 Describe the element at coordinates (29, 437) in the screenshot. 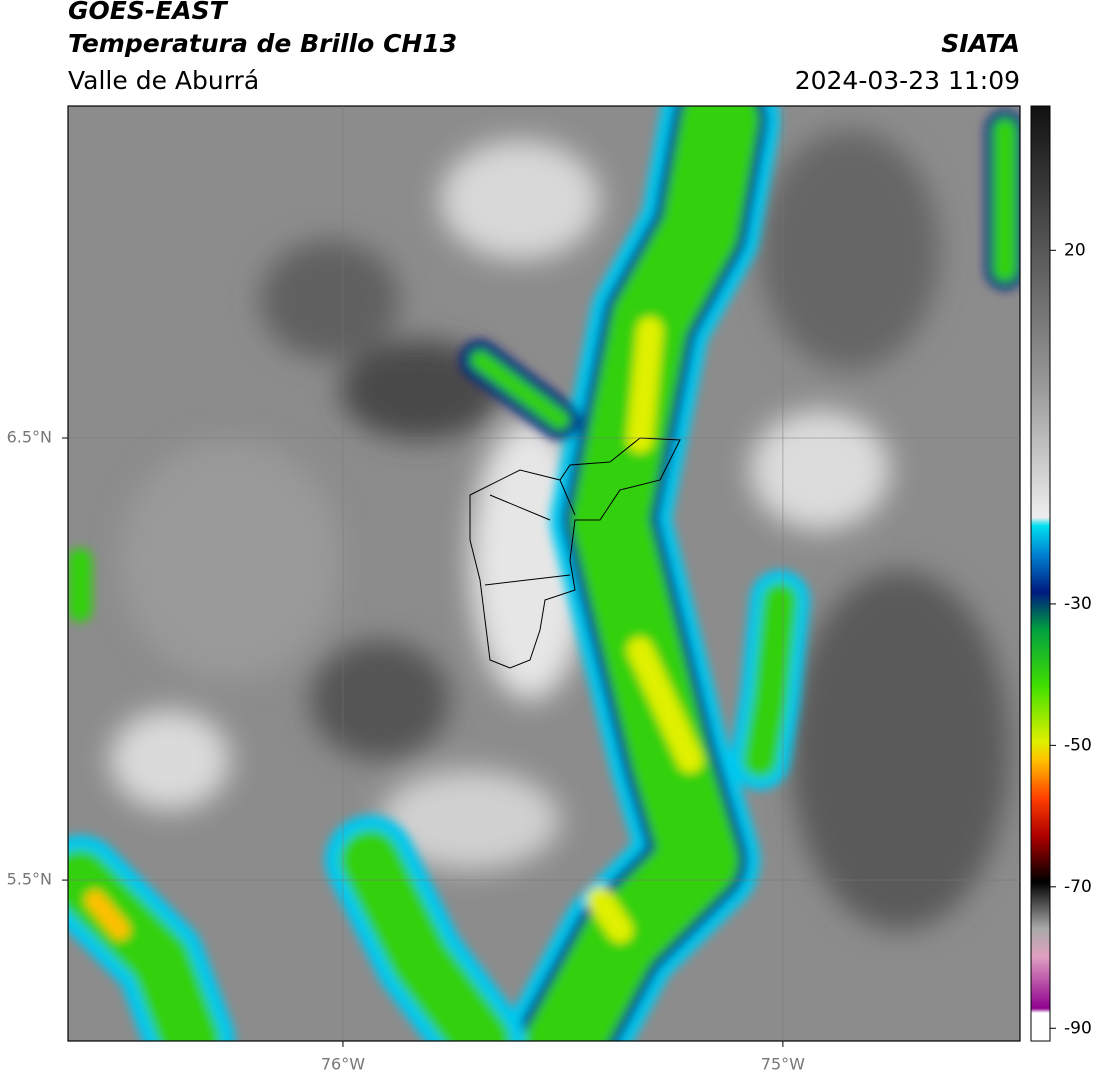

I see `y-tick-label: 6.5°N` at that location.